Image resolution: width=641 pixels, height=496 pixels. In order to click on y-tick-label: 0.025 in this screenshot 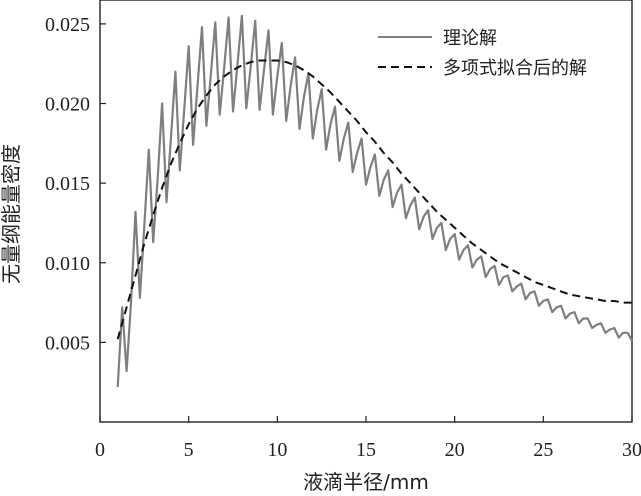, I will do `click(67, 25)`.